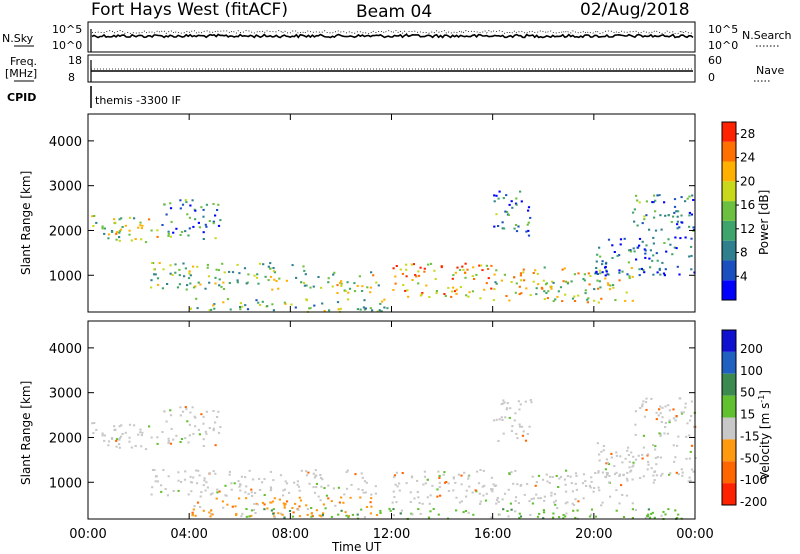  Describe the element at coordinates (67, 29) in the screenshot. I see `nsky-tick-top: 10^5` at that location.